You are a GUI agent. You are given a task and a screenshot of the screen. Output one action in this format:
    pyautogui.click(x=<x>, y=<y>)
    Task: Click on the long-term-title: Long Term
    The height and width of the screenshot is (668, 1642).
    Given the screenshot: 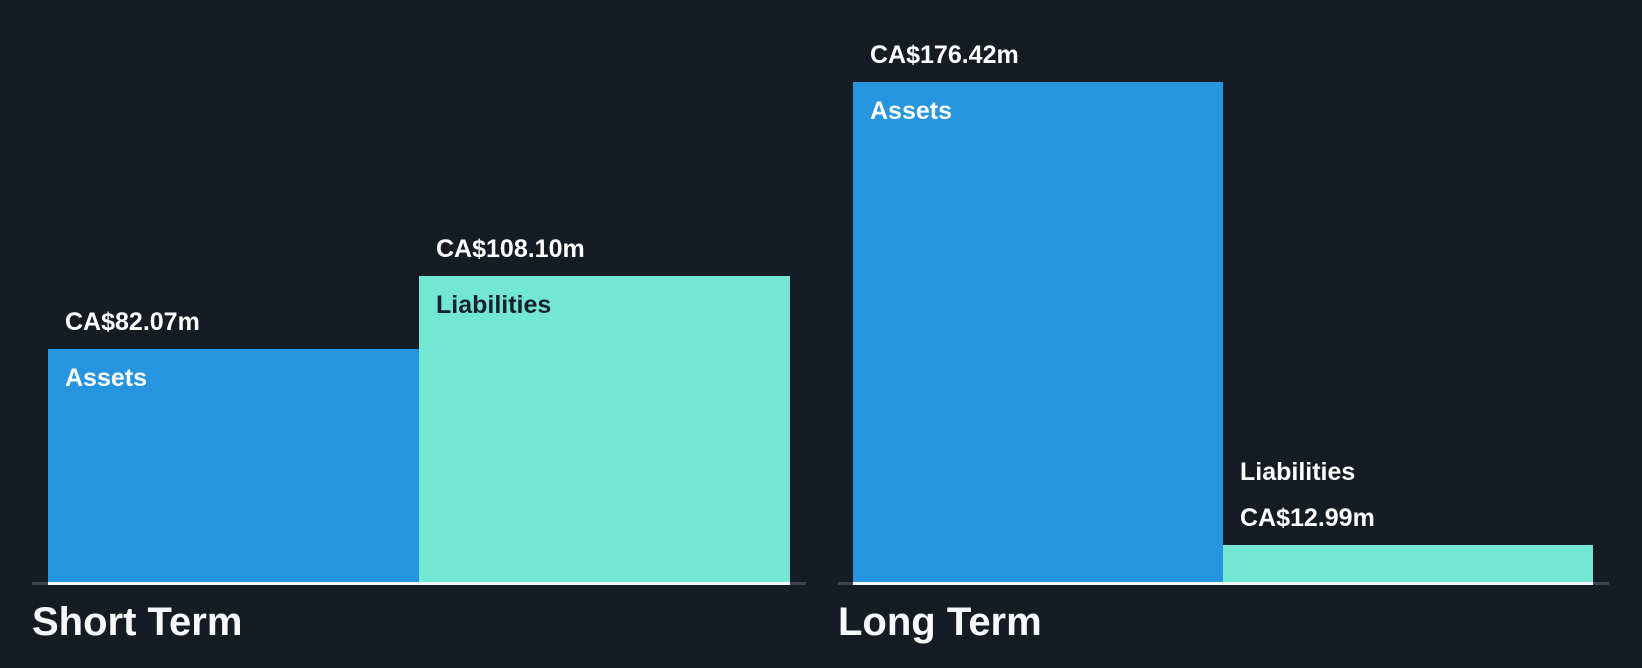 What is the action you would take?
    pyautogui.click(x=940, y=622)
    